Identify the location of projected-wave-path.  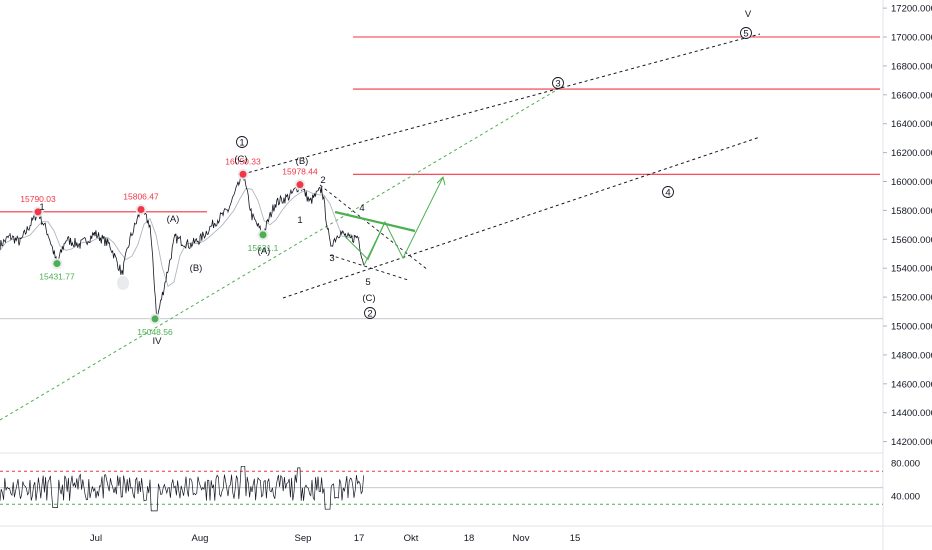
(403, 221).